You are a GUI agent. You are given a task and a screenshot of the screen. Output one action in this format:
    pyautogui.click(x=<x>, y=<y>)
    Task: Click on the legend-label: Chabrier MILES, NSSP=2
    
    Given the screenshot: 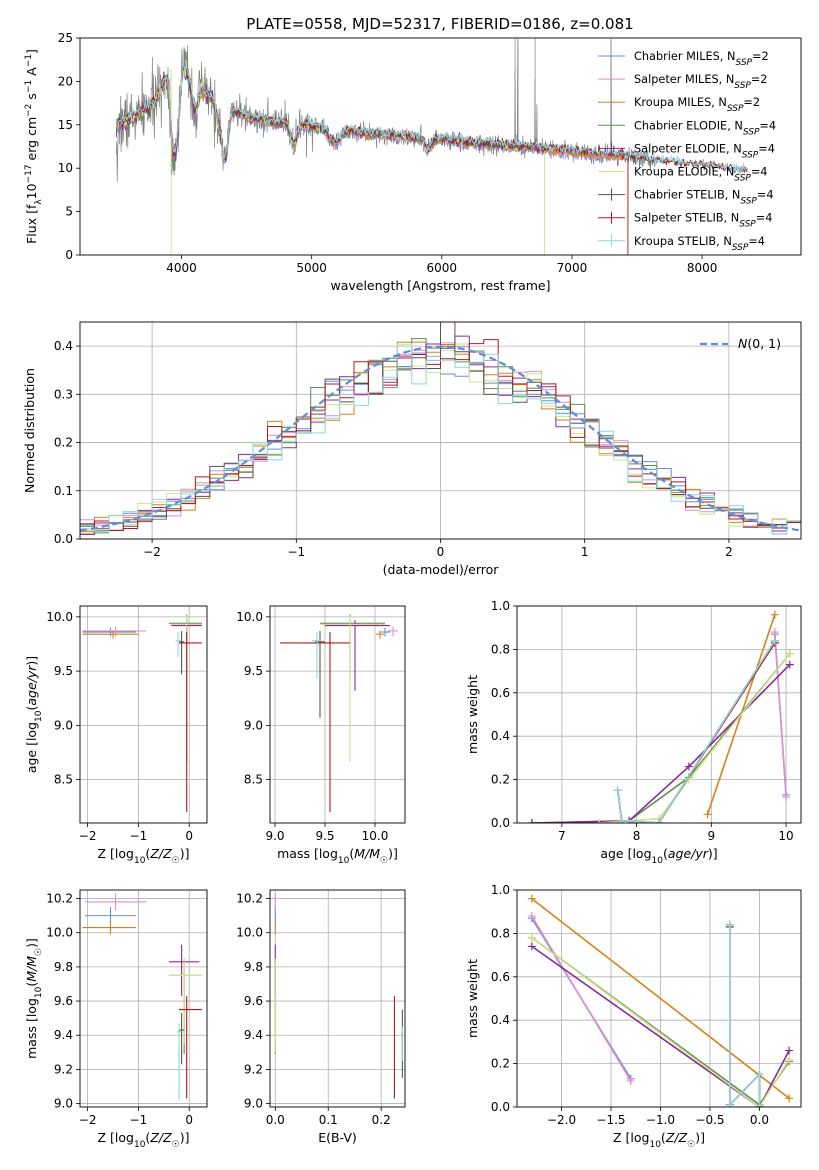 What is the action you would take?
    pyautogui.click(x=701, y=59)
    